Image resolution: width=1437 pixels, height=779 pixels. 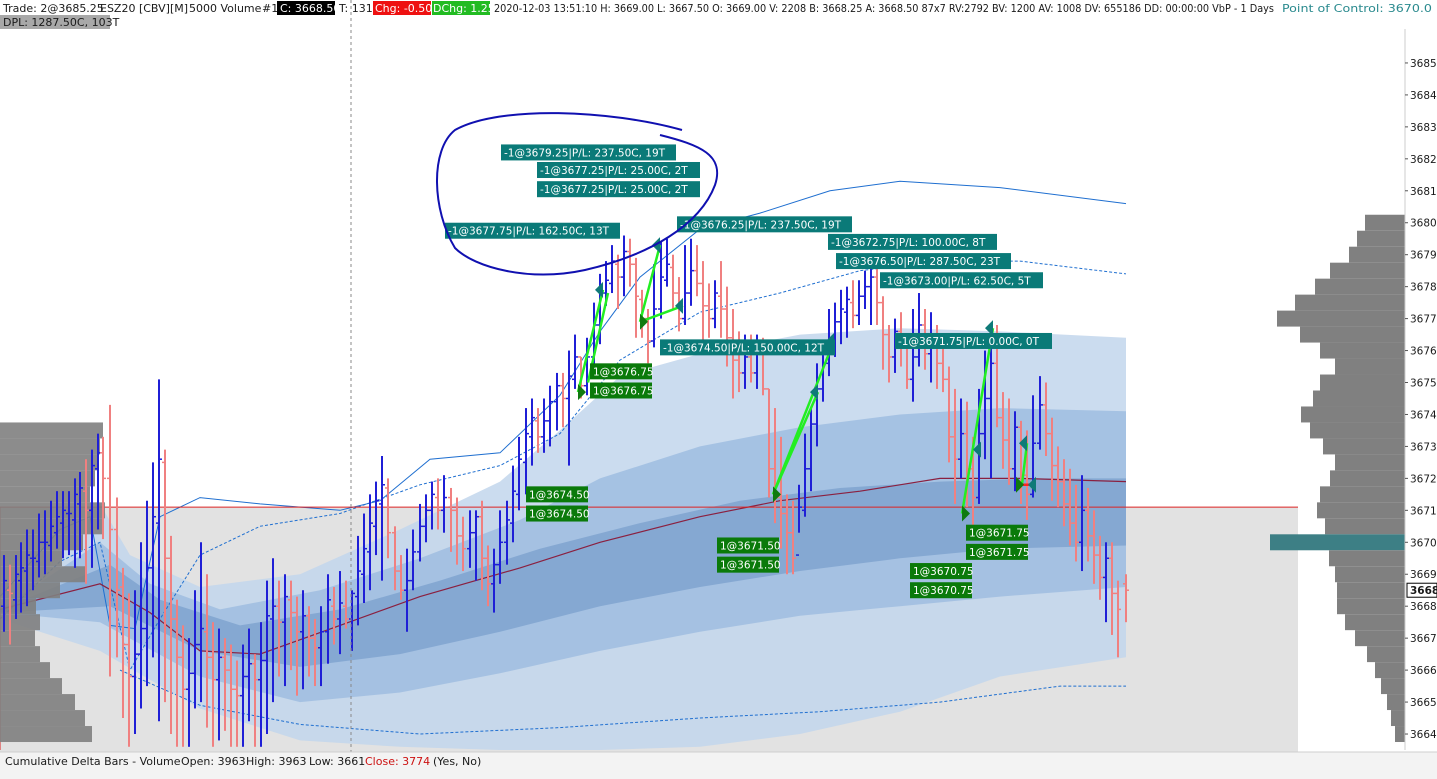 What do you see at coordinates (622, 371) in the screenshot?
I see `trade-label-buy: 1@3676.75` at bounding box center [622, 371].